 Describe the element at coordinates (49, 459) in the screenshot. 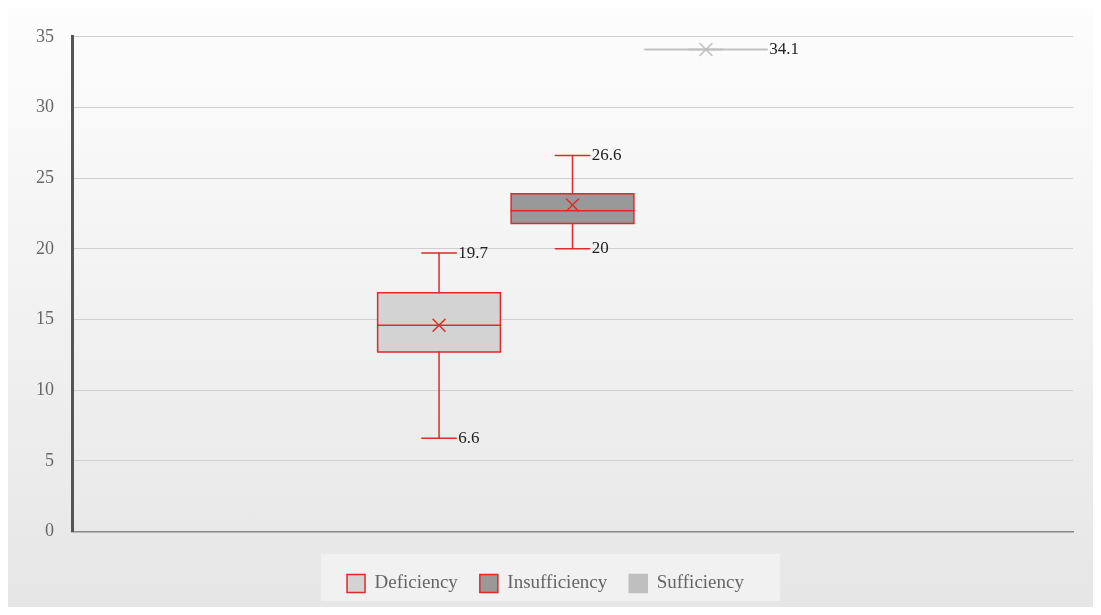

I see `y-tick-label: 5` at that location.